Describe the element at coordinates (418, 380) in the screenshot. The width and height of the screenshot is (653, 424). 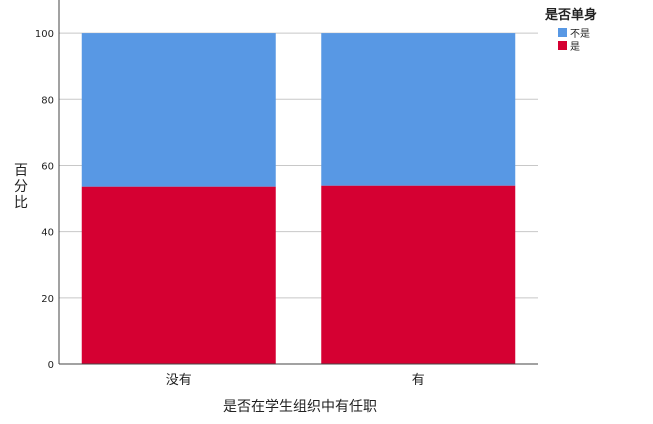
I see `x-tick-label: 有` at that location.